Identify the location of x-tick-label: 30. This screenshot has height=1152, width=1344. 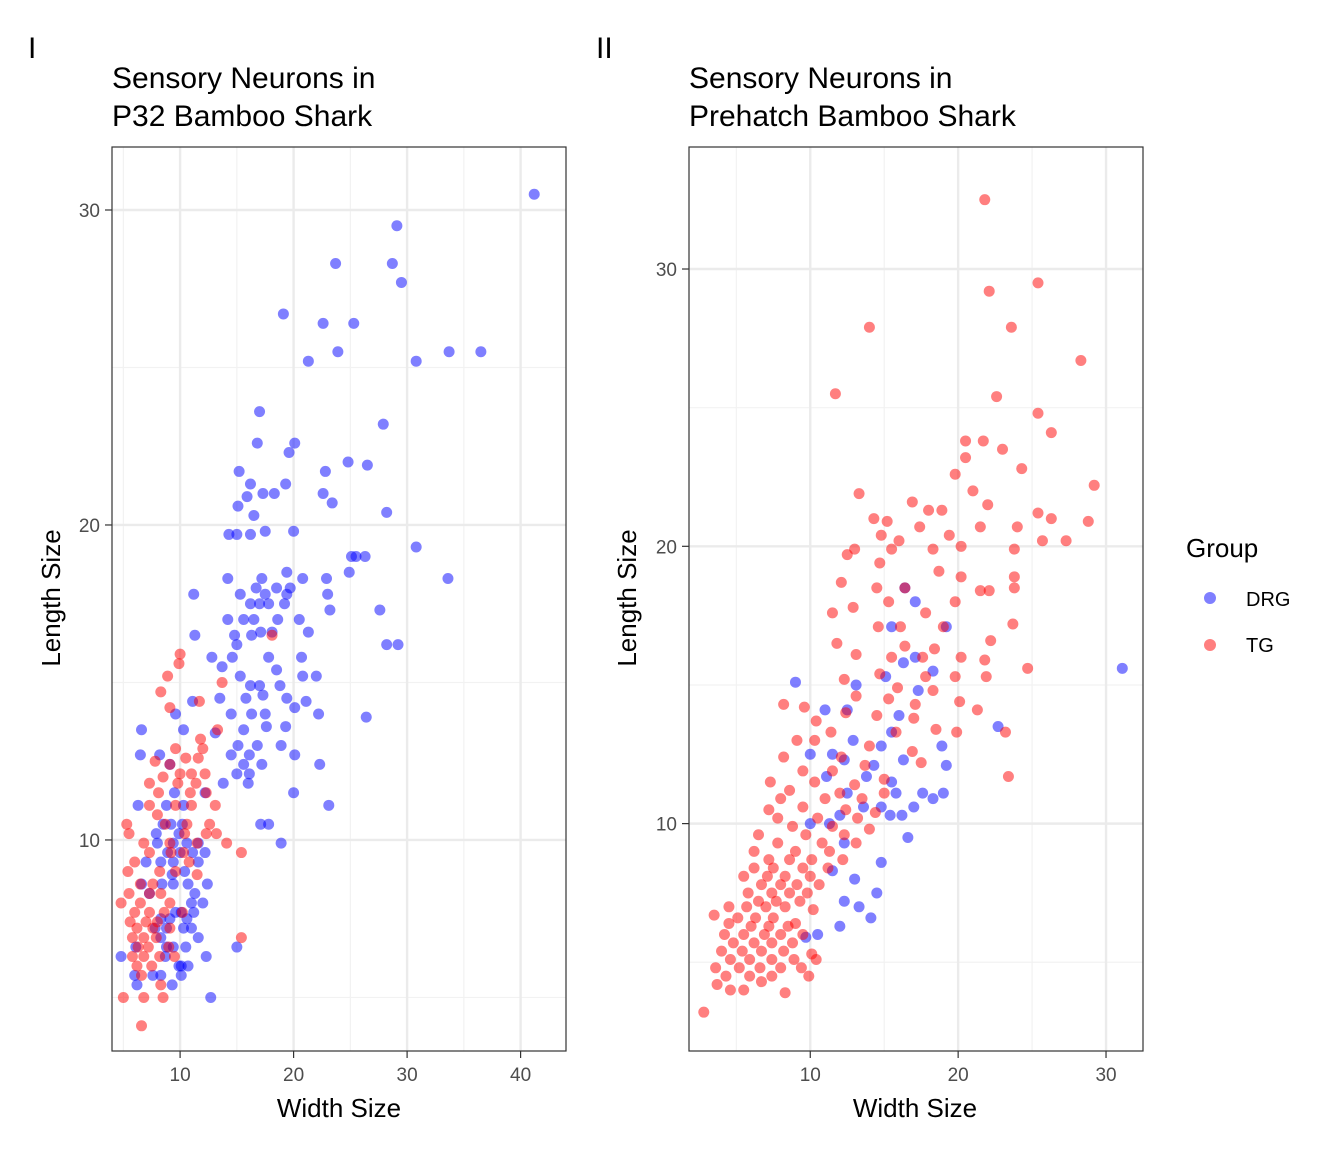
(1105, 1075).